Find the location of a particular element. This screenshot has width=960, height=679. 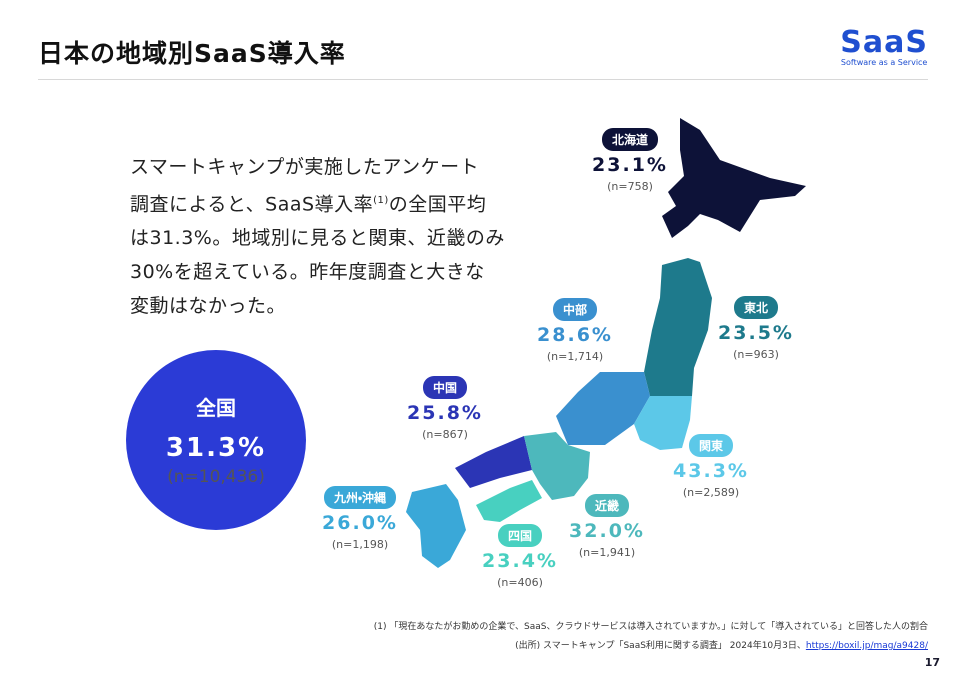

region-sample: (n=2,589) is located at coordinates (711, 492).